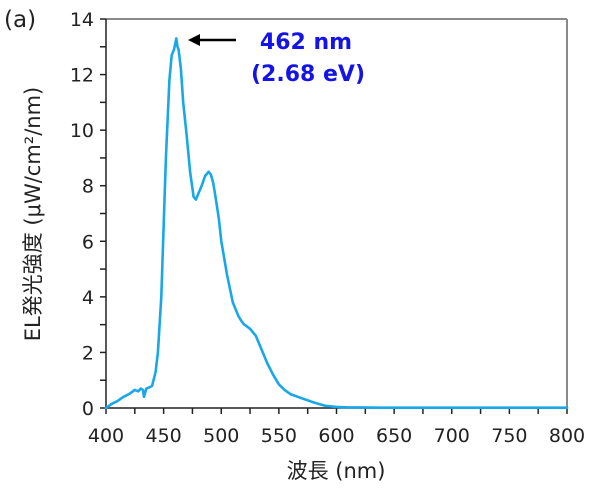 The height and width of the screenshot is (501, 600). What do you see at coordinates (509, 436) in the screenshot?
I see `x-tick-label: 750` at bounding box center [509, 436].